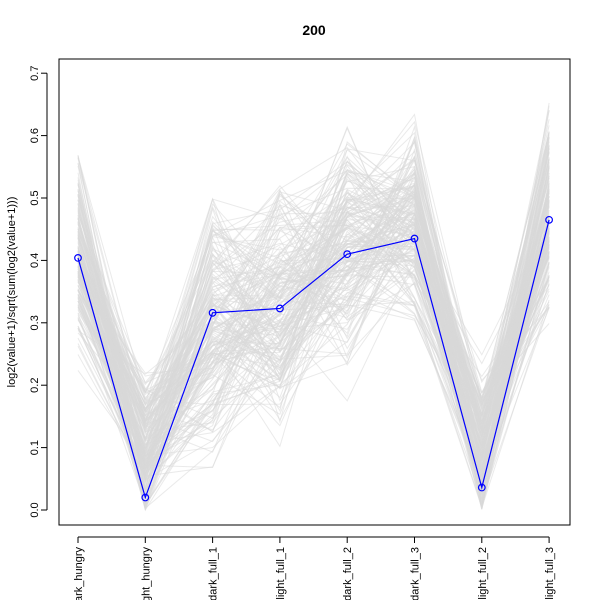 Image resolution: width=600 pixels, height=600 pixels. What do you see at coordinates (79, 573) in the screenshot?
I see `x-tick-label: dark_hungry` at bounding box center [79, 573].